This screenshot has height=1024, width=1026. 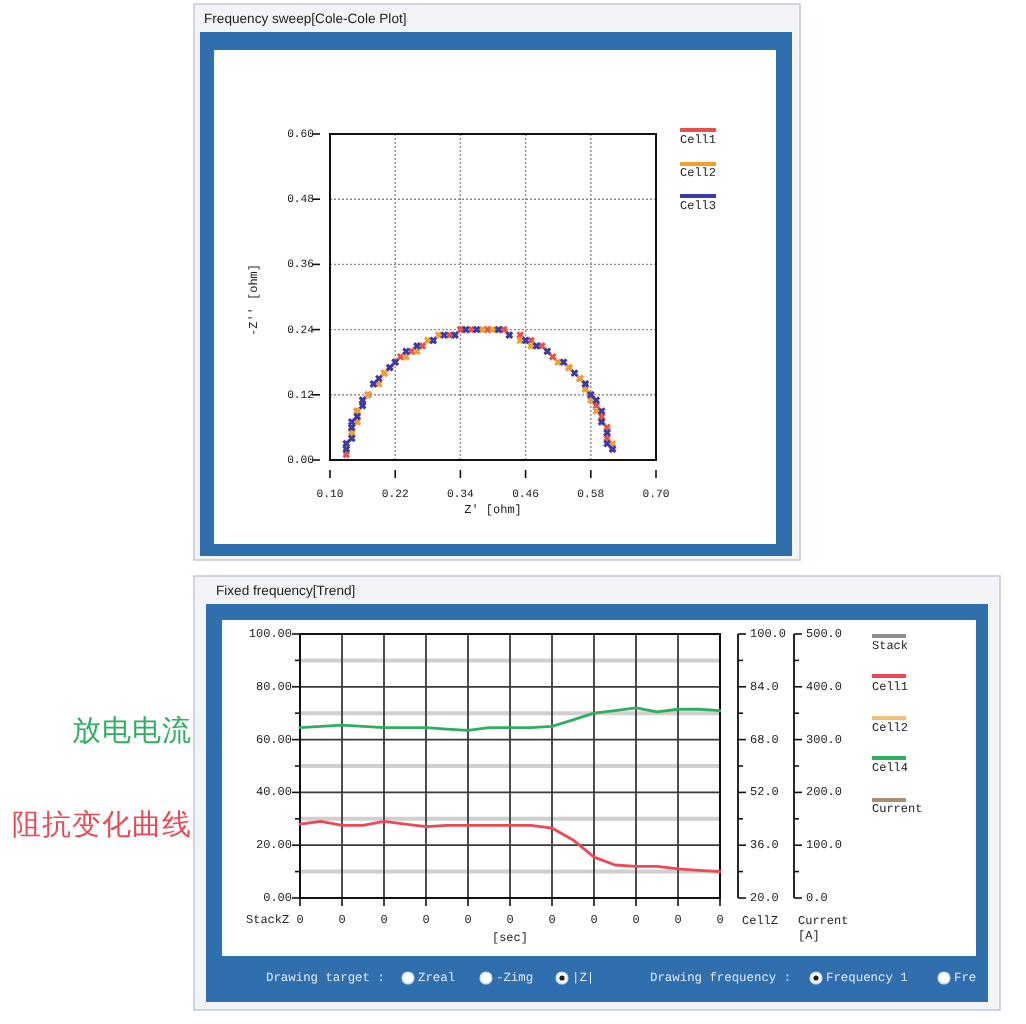 I want to click on text: 放电电流, so click(x=132, y=731).